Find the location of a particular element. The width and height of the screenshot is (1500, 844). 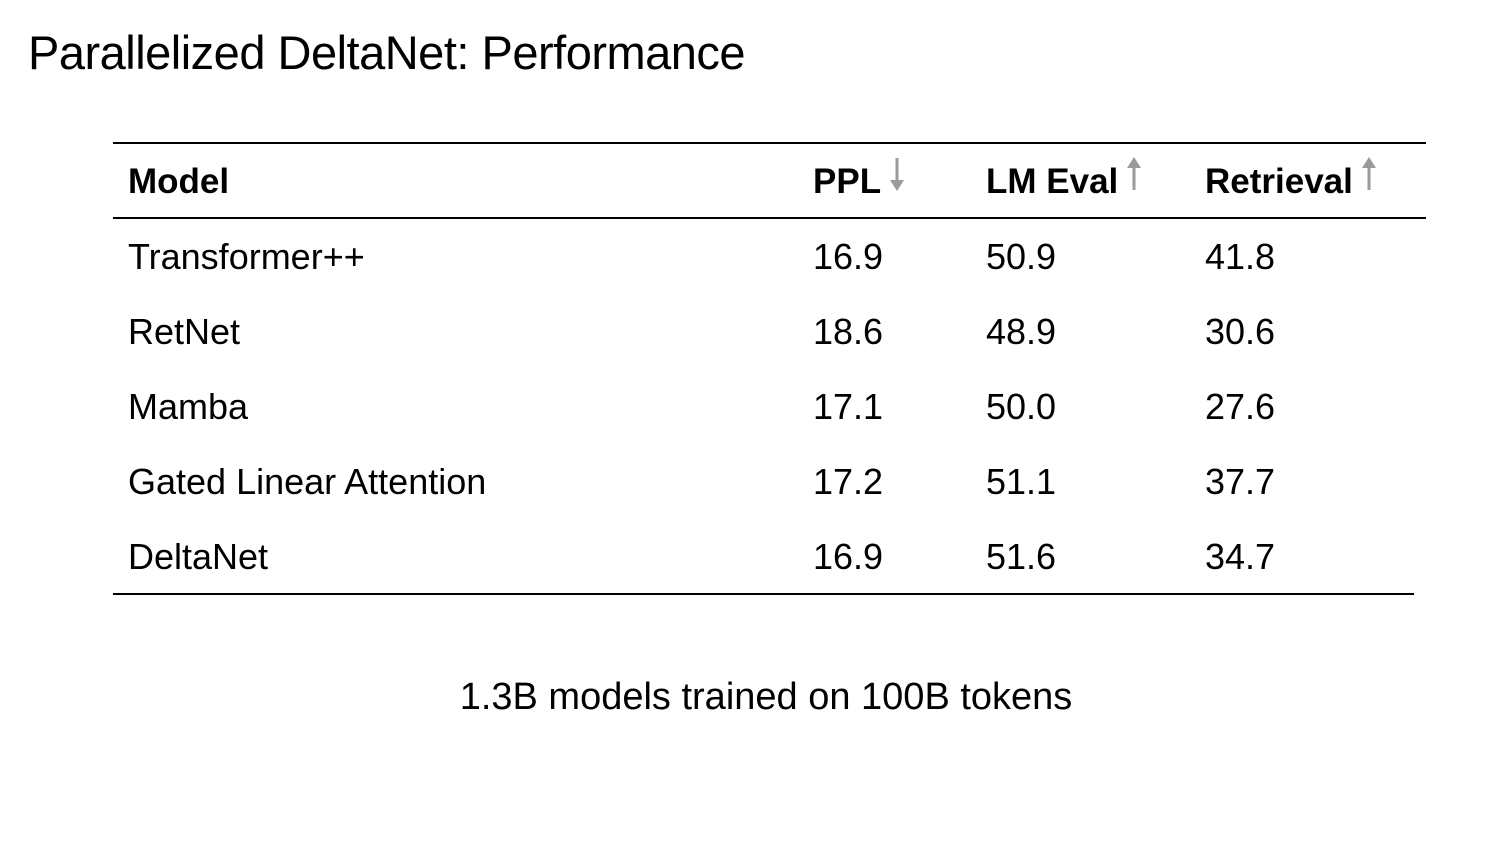

cell-lm-eval: 51.1 is located at coordinates (1021, 481).